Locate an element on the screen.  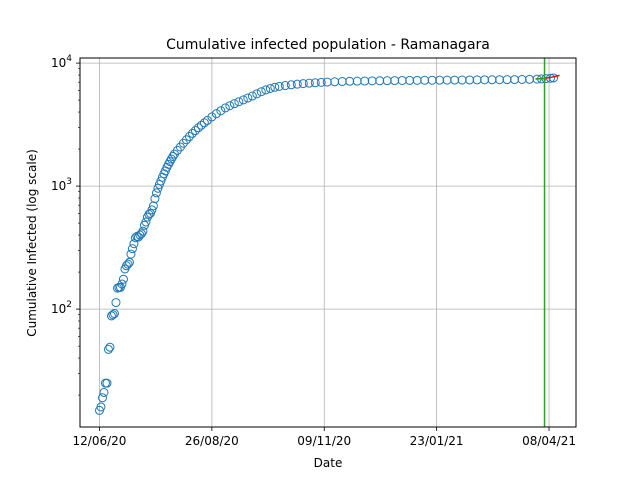
y-tick-label: 10² is located at coordinates (61, 308).